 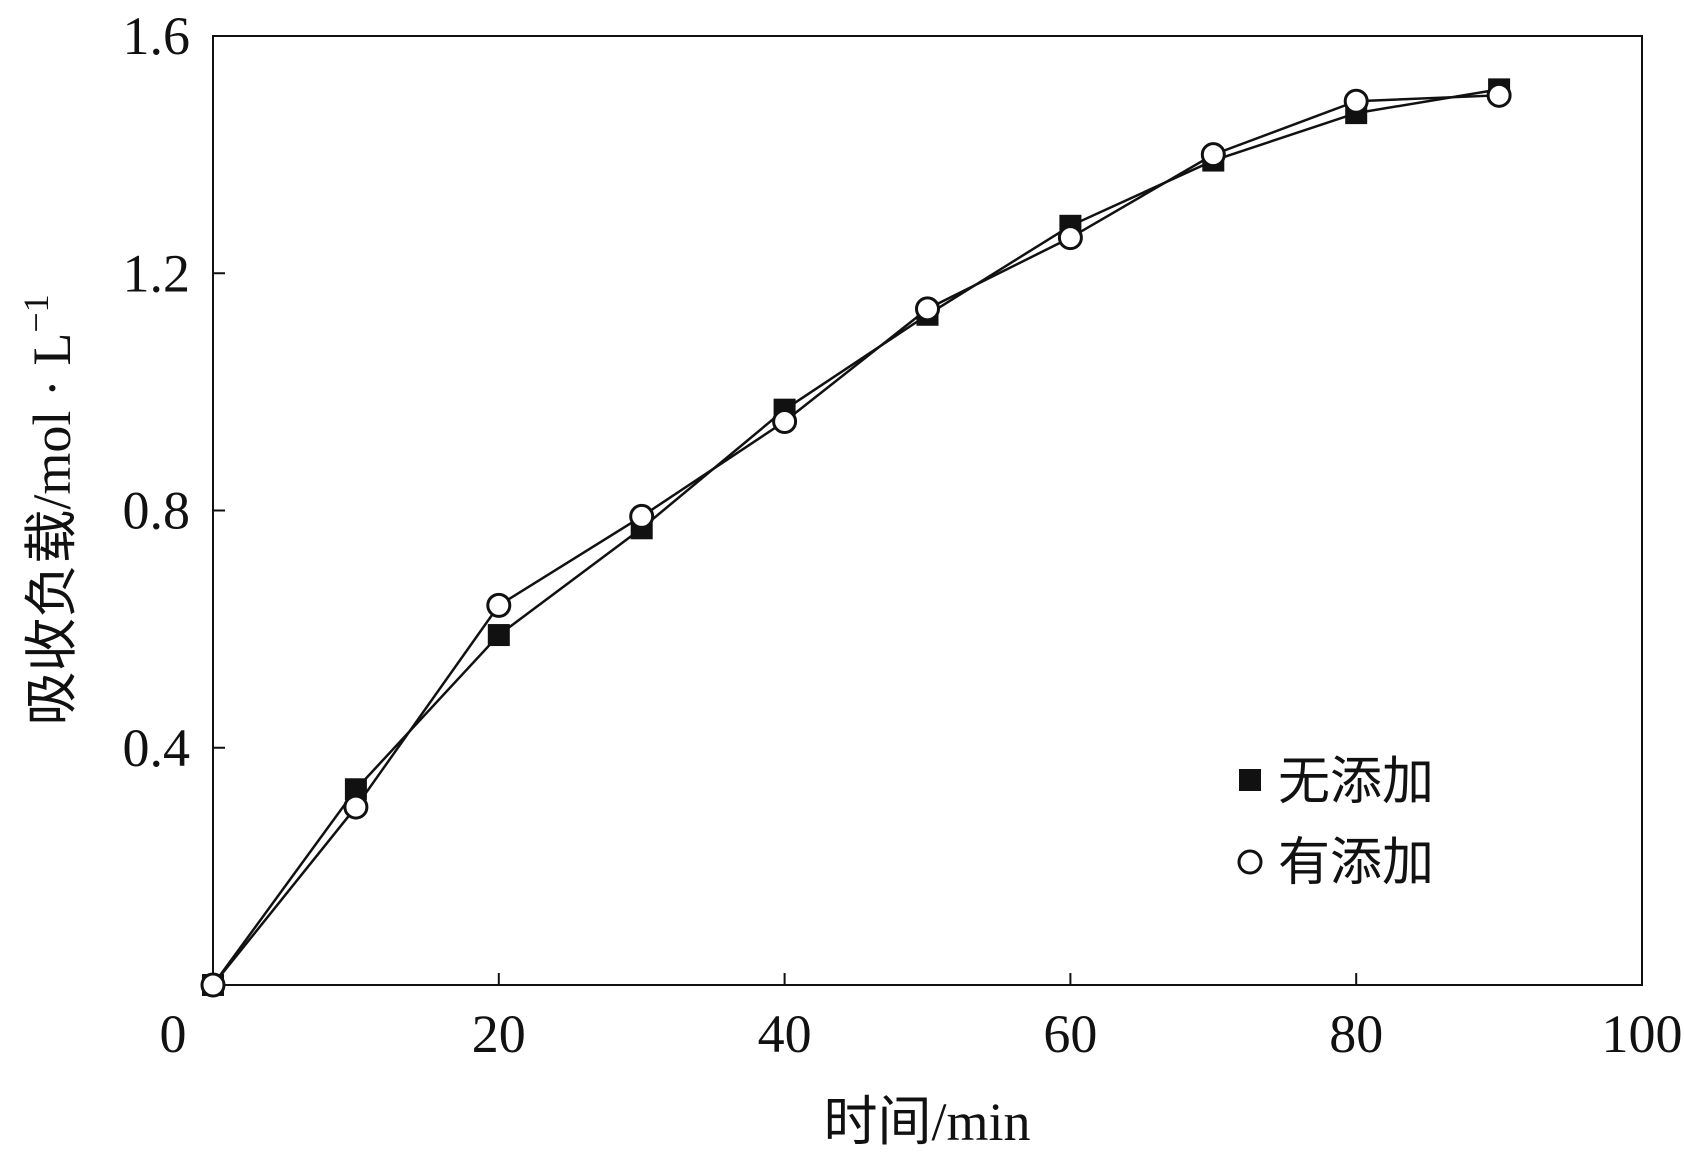 I want to click on x-axis-label: 时间/min, so click(x=926, y=1122).